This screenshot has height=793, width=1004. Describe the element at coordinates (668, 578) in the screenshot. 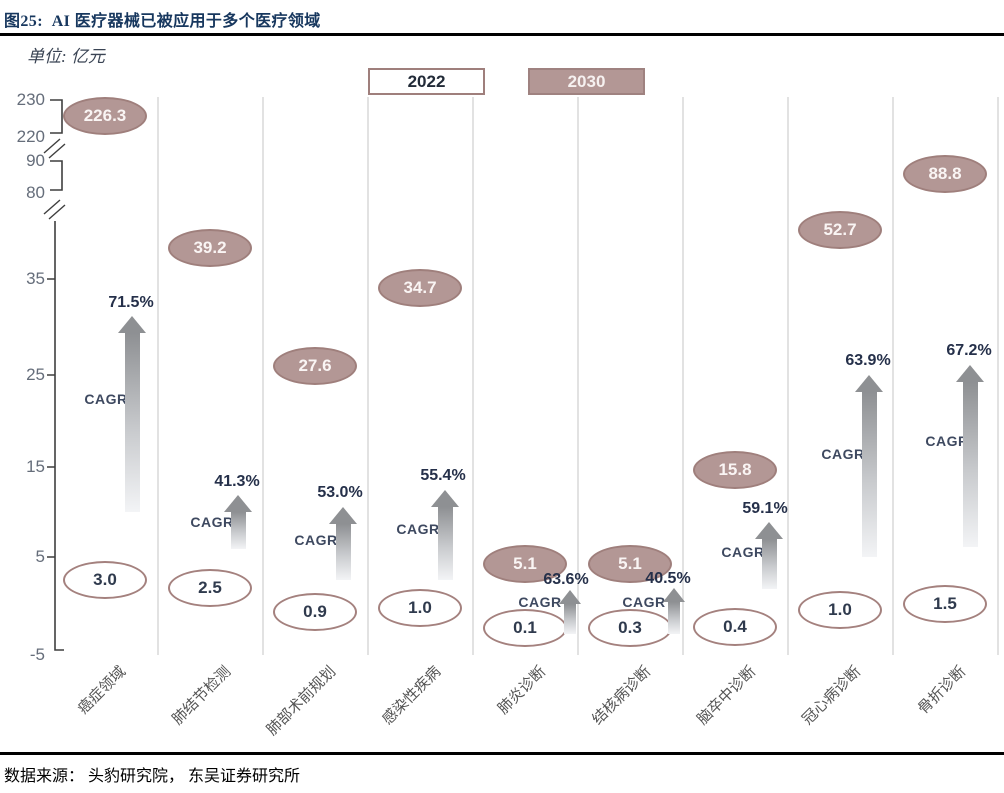

I see `cagr-percent-label: 40.5%` at that location.